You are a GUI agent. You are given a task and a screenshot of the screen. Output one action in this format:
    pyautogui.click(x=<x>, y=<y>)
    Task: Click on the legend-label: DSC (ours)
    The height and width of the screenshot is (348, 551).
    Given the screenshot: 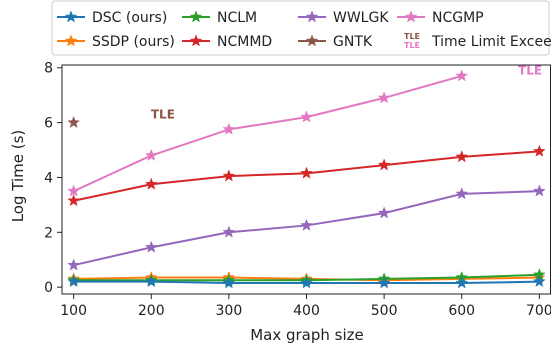 What is the action you would take?
    pyautogui.click(x=129, y=18)
    